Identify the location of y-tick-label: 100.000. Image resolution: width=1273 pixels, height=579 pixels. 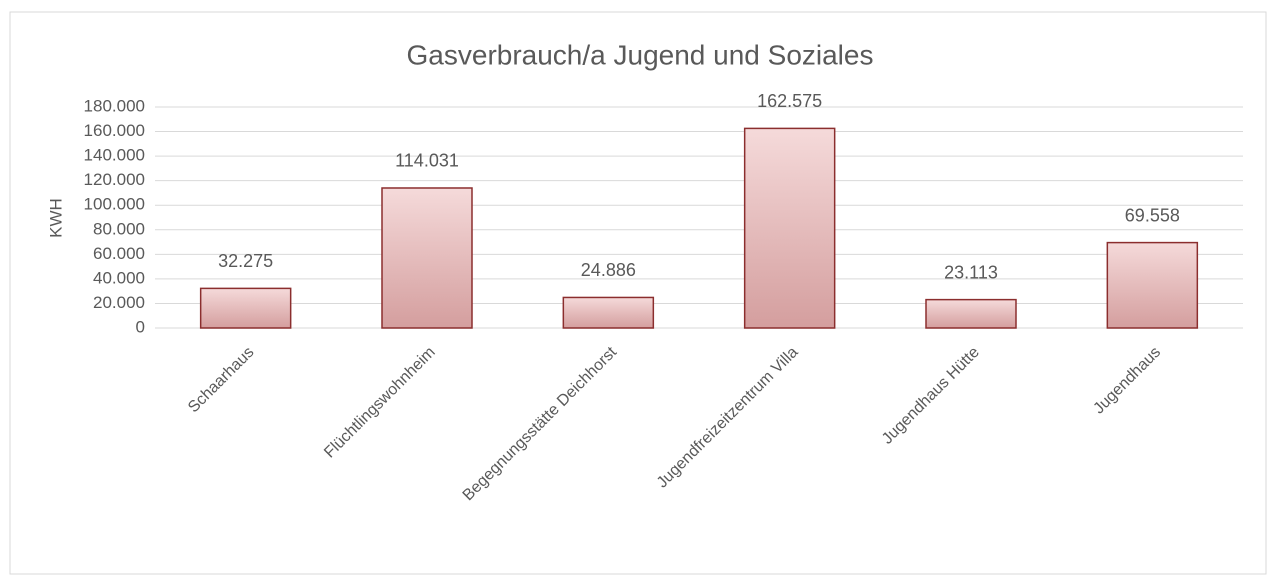
(114, 204).